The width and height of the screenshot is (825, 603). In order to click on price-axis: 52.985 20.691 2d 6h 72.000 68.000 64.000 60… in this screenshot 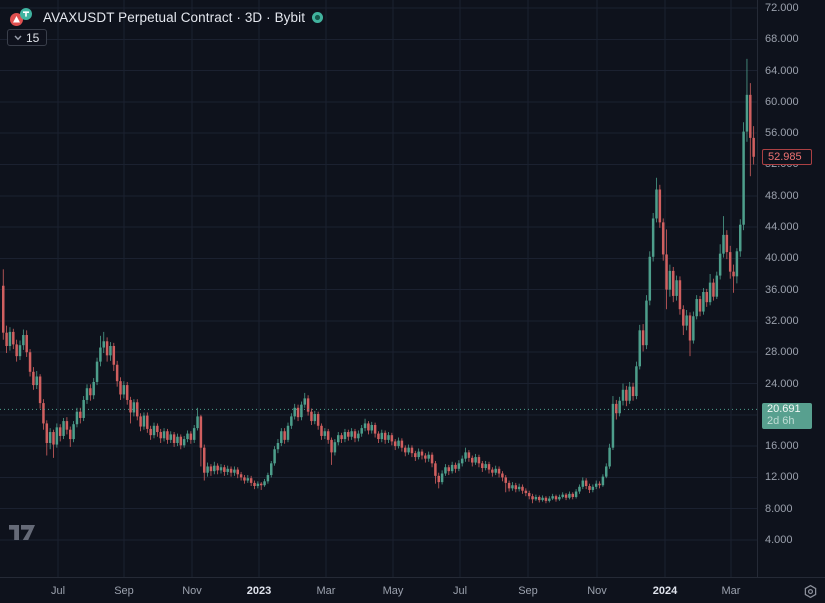, I will do `click(791, 288)`.